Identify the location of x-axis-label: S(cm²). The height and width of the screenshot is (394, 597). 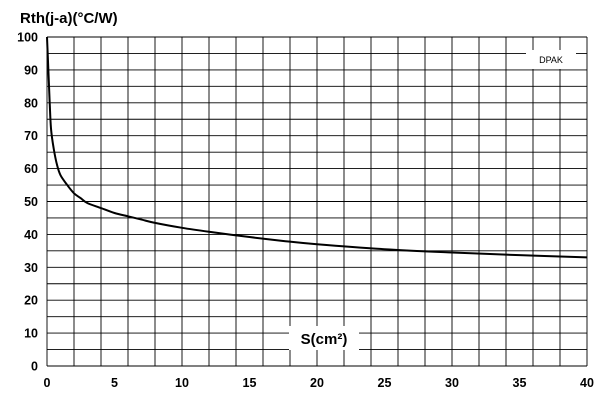
(324, 339).